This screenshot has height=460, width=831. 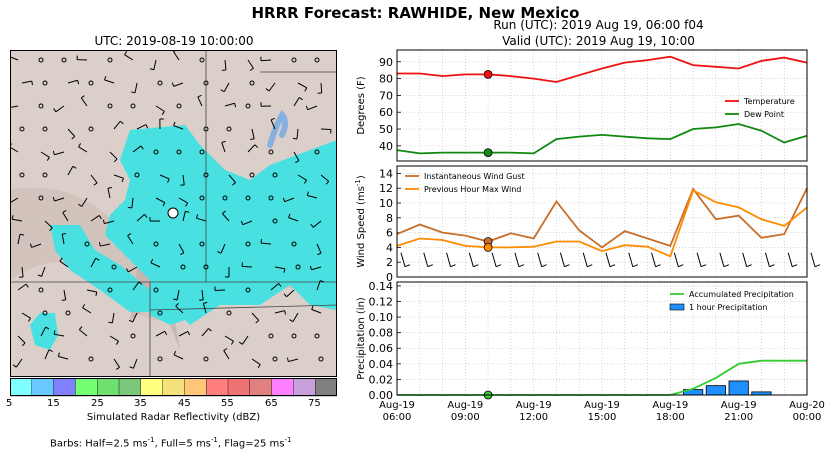 What do you see at coordinates (598, 25) in the screenshot?
I see `run-line: Run (UTC): 2019 Aug 19, 06:00 f04` at bounding box center [598, 25].